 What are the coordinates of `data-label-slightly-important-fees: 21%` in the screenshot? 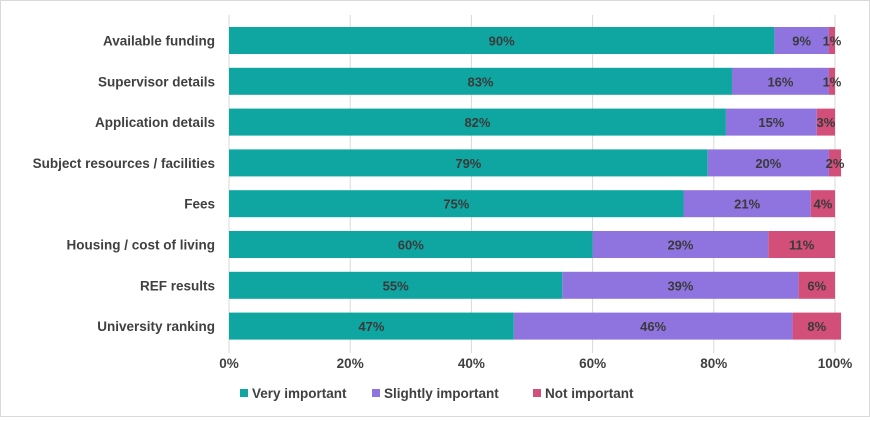 It's located at (747, 204).